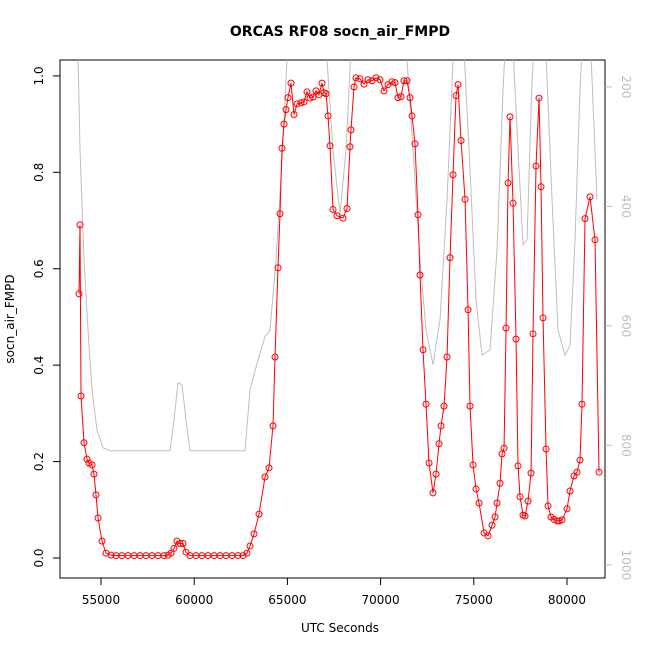 This screenshot has width=650, height=650. I want to click on x-tick-label: 80000, so click(567, 600).